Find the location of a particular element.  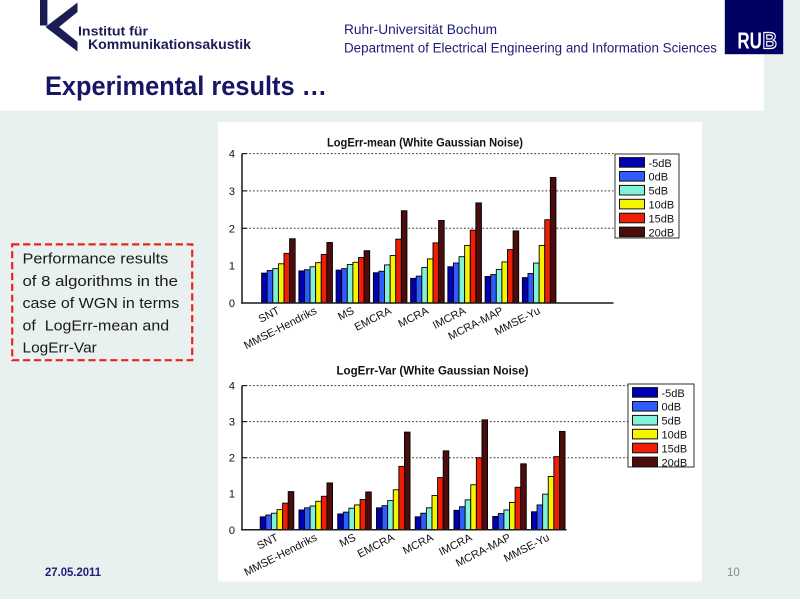

svg-text:LogErr-mean (White Gaussian No: LogErr-mean (White Gaussian Noise) is located at coordinates (425, 144).